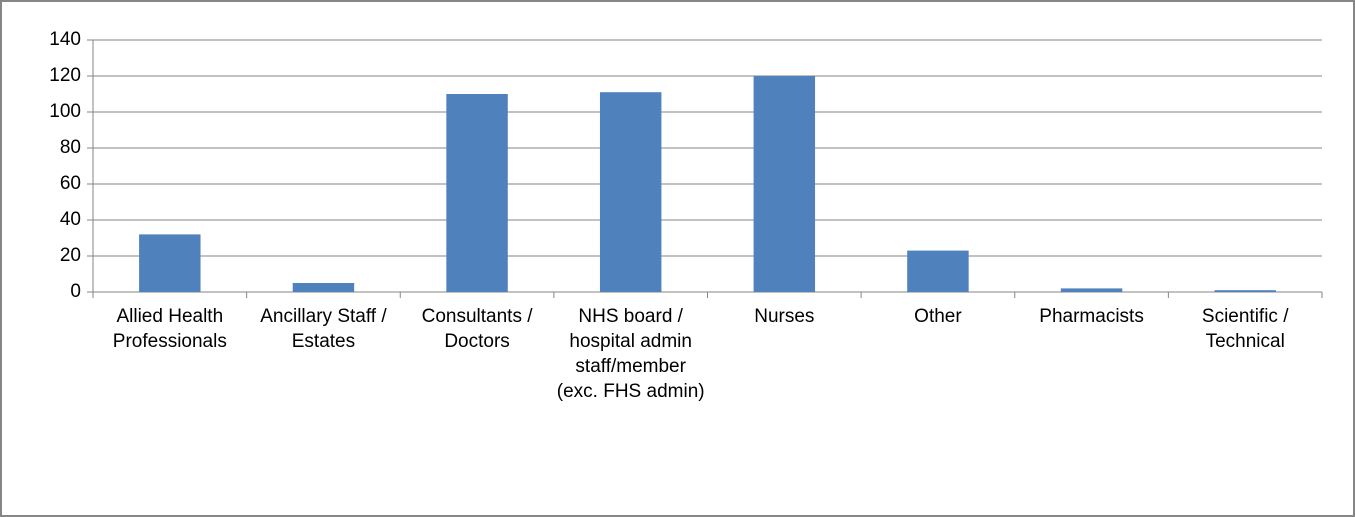 This screenshot has width=1355, height=517. What do you see at coordinates (65, 39) in the screenshot?
I see `y-tick-label: 140` at bounding box center [65, 39].